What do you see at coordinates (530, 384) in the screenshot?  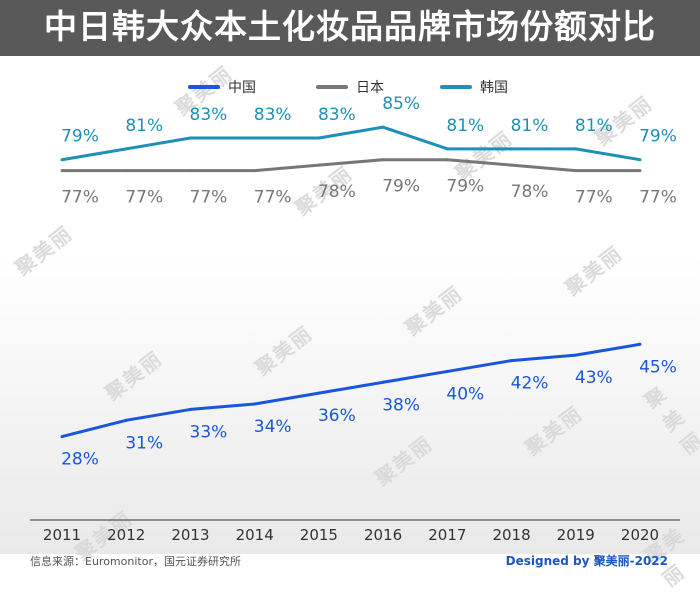 I see `data-label: 42%` at bounding box center [530, 384].